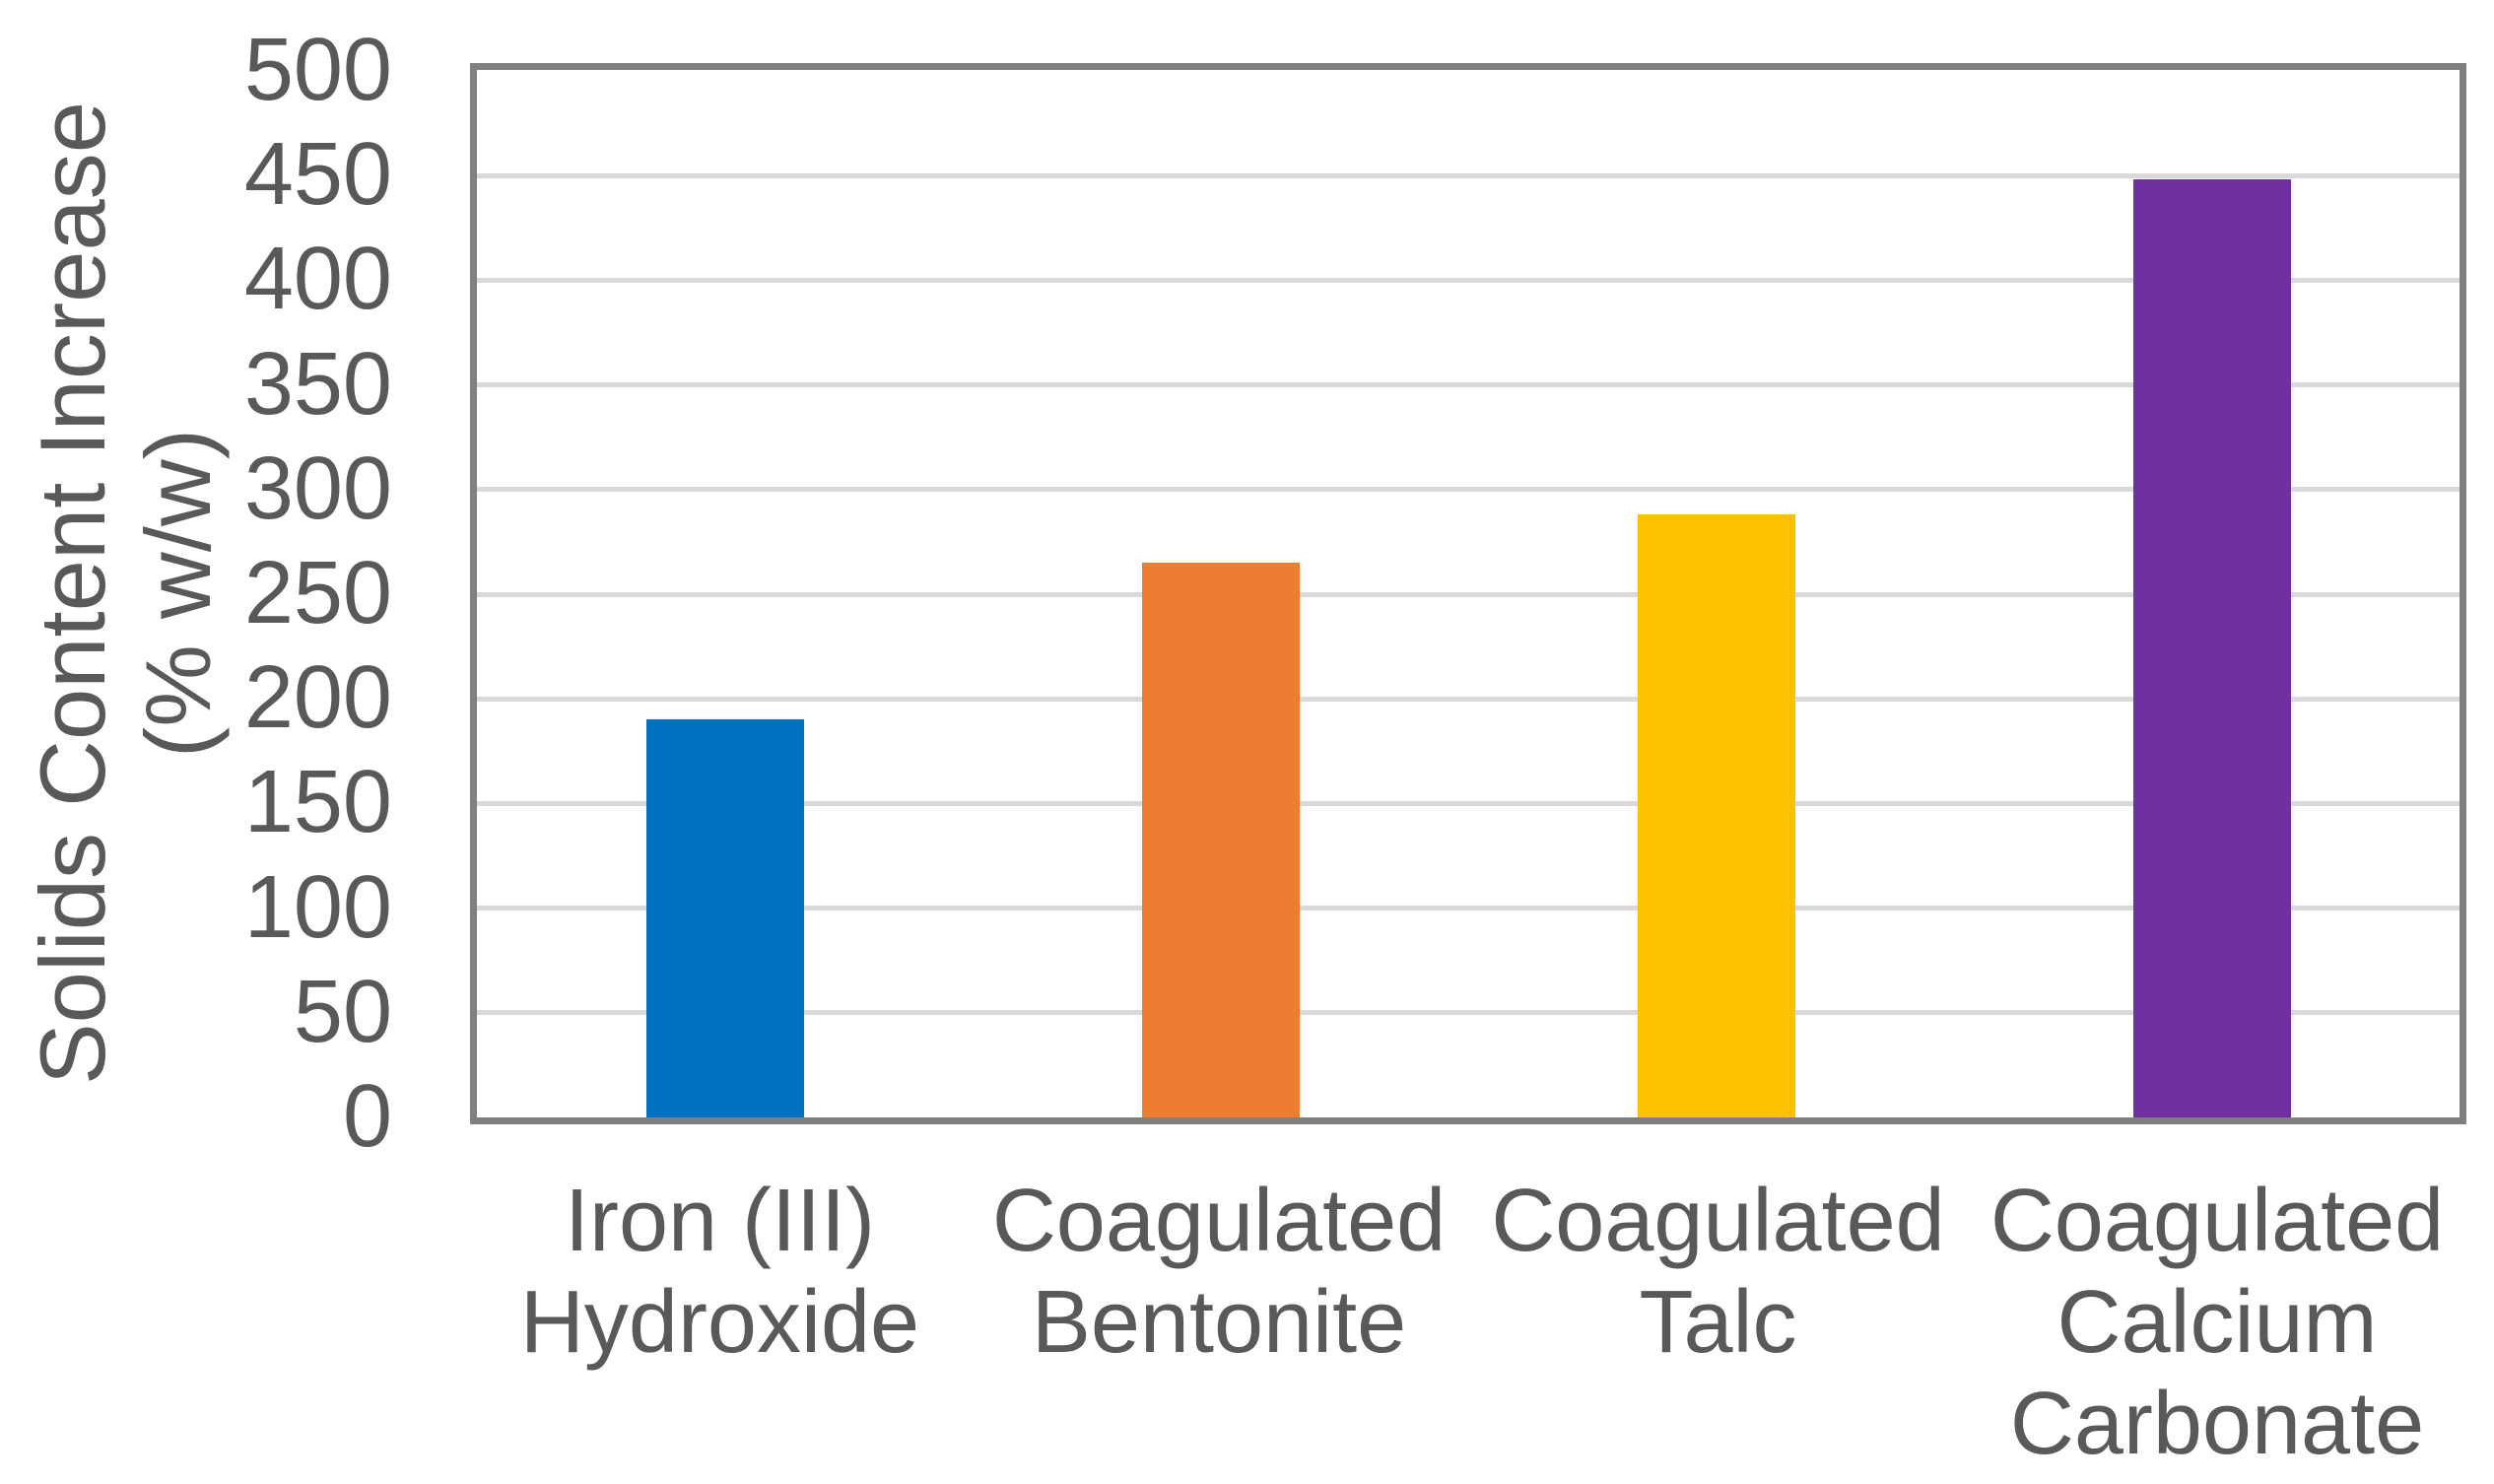 The height and width of the screenshot is (1484, 2494). Describe the element at coordinates (317, 907) in the screenshot. I see `y-tick-label-100: 100` at that location.